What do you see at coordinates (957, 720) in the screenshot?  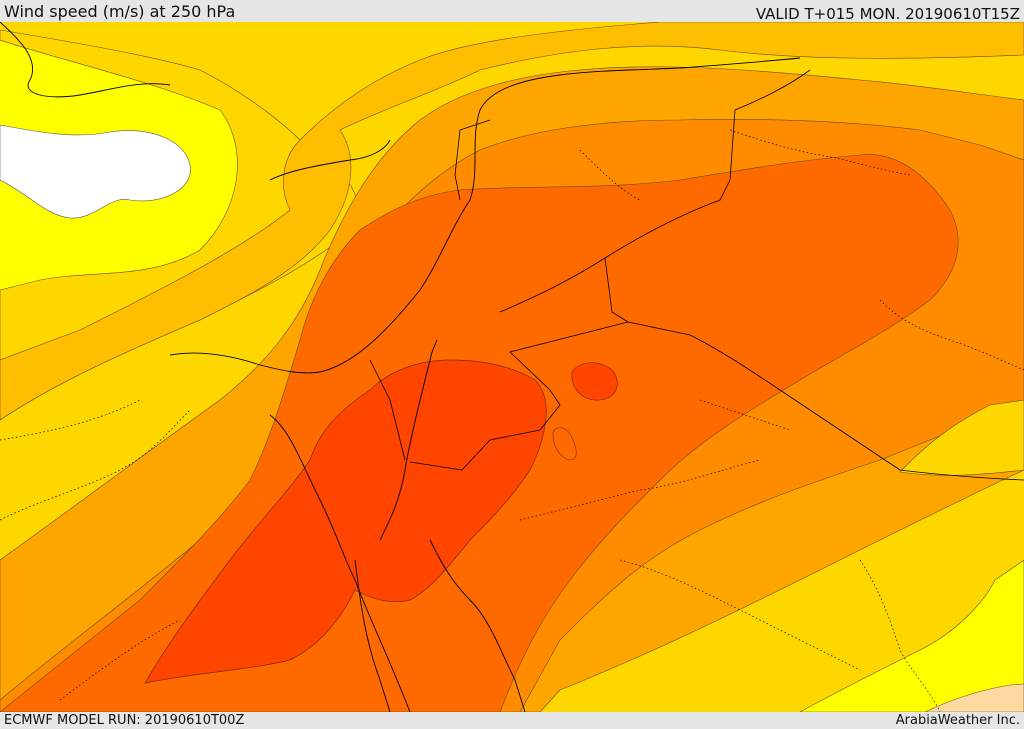 I see `credit-text: ArabiaWeather Inc.` at bounding box center [957, 720].